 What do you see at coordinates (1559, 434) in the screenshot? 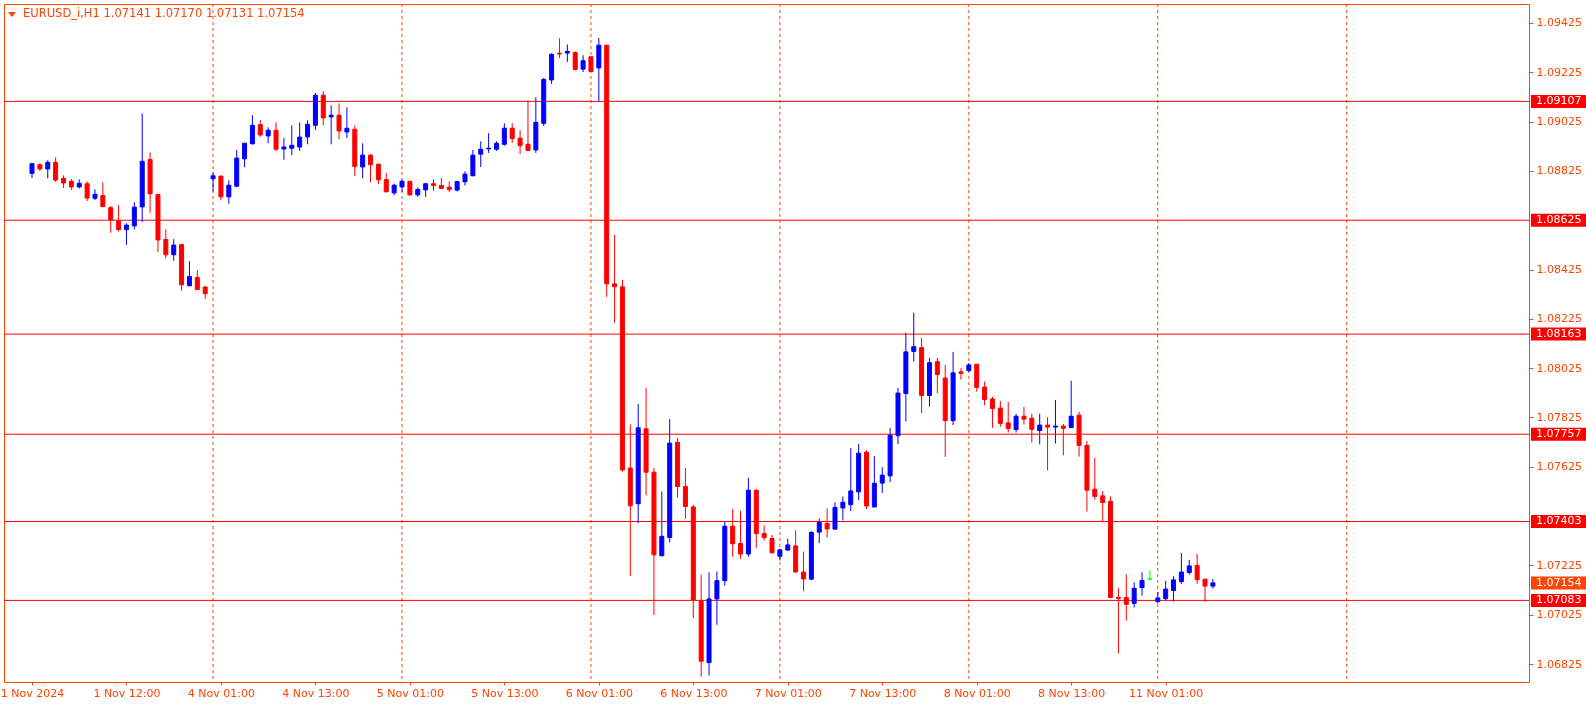
I see `ref-line-label: 1.07757` at bounding box center [1559, 434].